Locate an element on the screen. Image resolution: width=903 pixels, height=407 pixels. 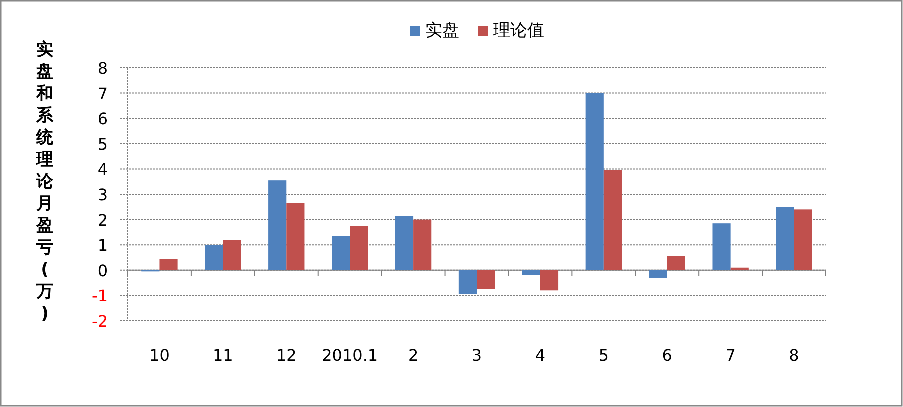
x-tick-label: 3 is located at coordinates (477, 355).